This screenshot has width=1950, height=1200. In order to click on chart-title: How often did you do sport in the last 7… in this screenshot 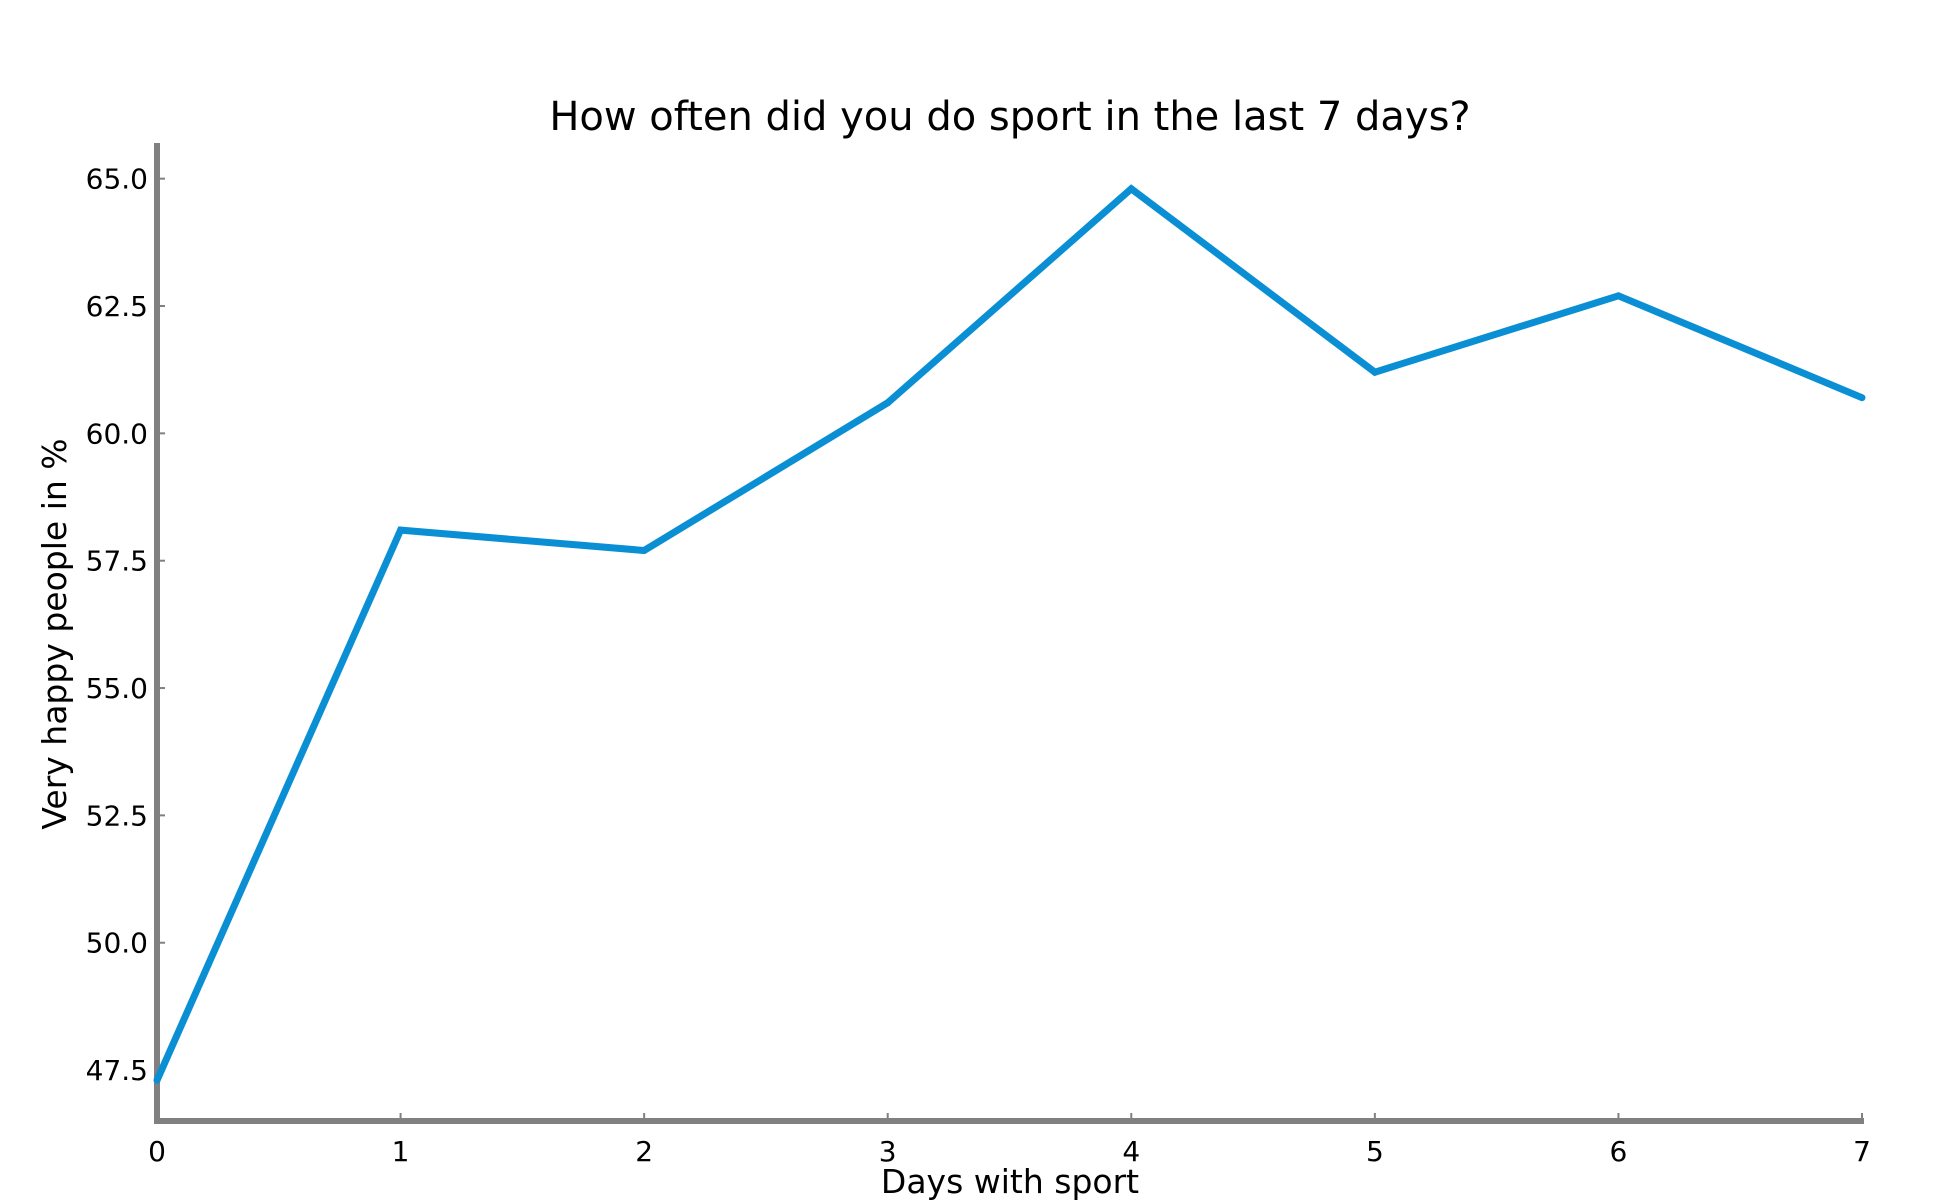, I will do `click(1009, 117)`.